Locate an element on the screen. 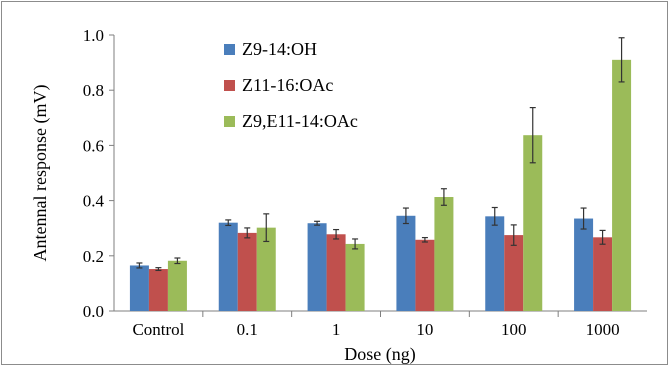  legend-label: Z9,E11-14:OAc is located at coordinates (300, 121).